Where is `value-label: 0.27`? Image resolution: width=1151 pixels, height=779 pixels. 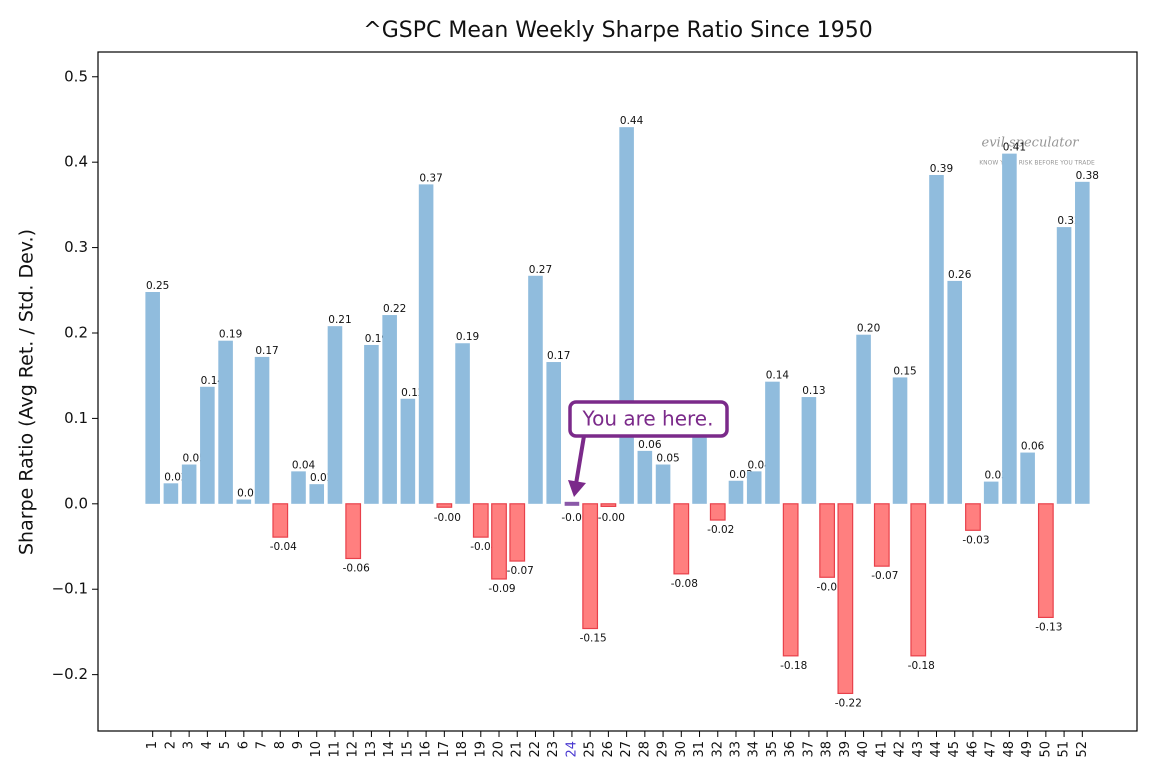
value-label: 0.27 is located at coordinates (540, 270).